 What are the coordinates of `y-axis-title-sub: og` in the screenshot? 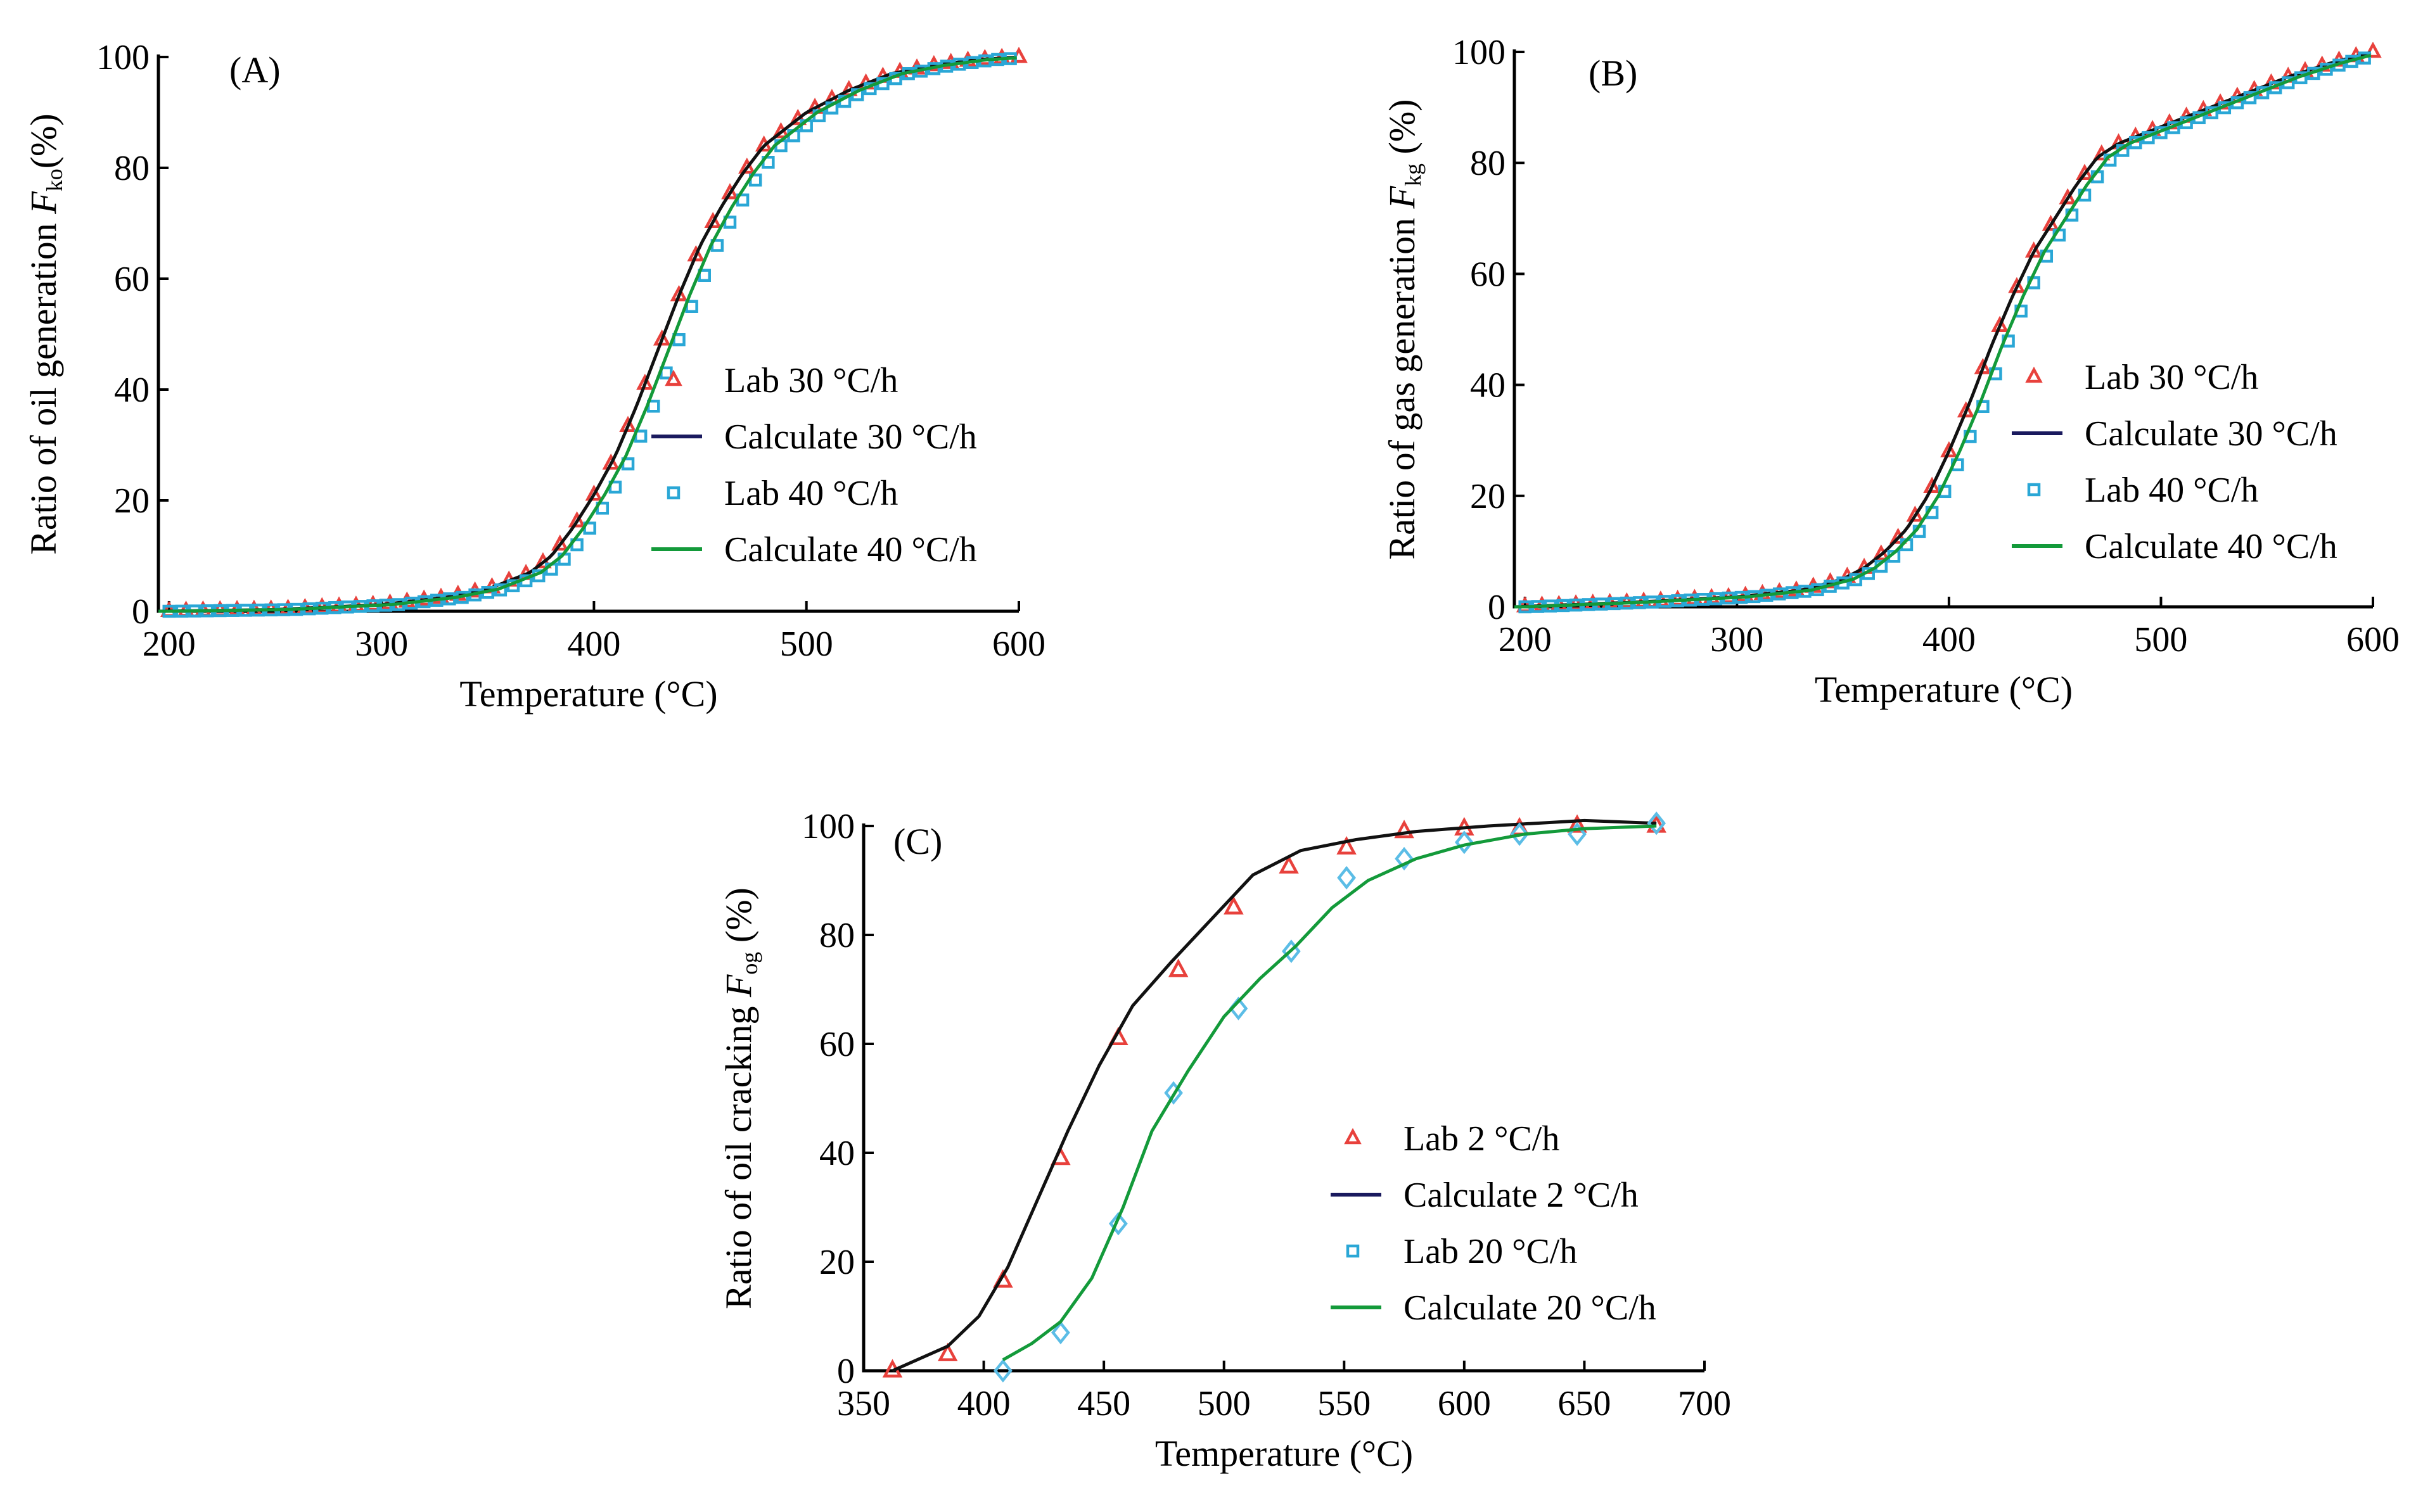 It's located at (750, 963).